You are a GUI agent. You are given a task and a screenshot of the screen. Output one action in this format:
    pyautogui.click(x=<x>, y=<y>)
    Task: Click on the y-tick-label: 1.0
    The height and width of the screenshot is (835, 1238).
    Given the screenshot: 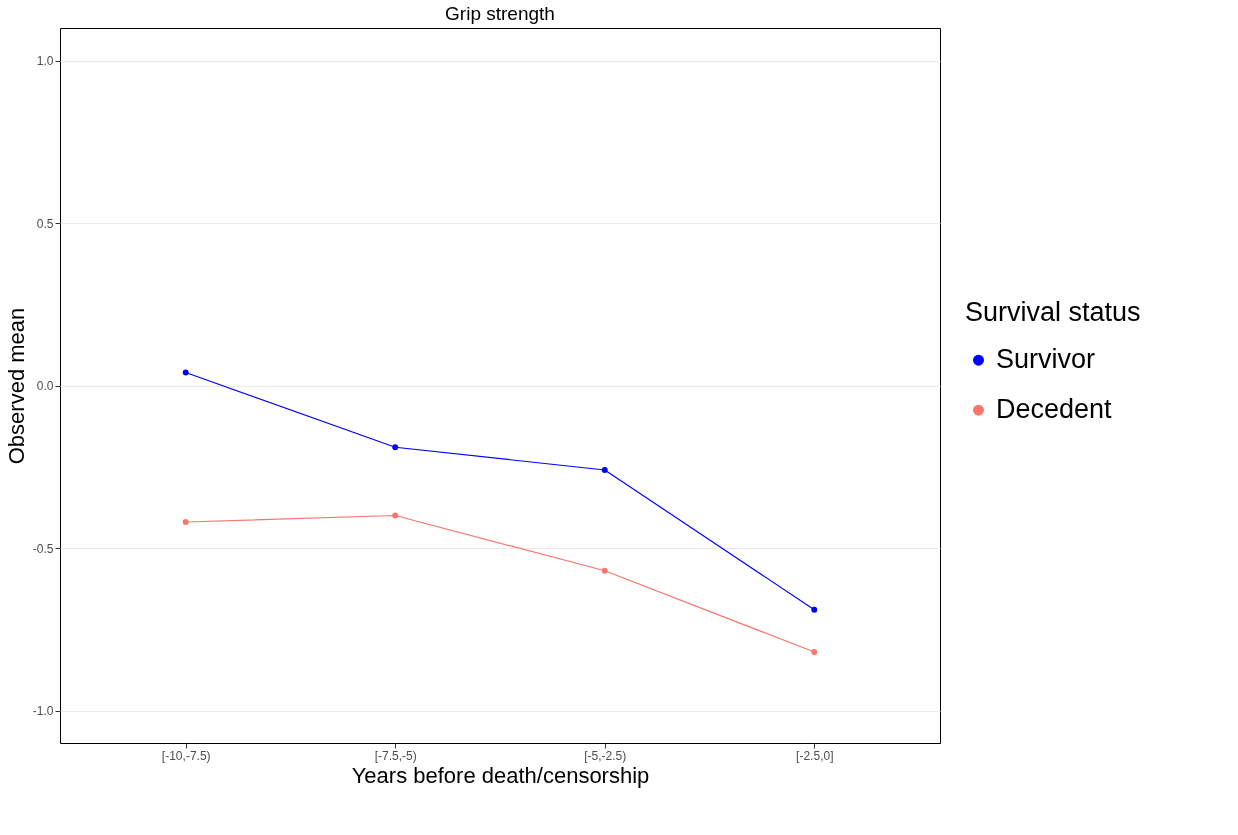 What is the action you would take?
    pyautogui.click(x=45, y=61)
    